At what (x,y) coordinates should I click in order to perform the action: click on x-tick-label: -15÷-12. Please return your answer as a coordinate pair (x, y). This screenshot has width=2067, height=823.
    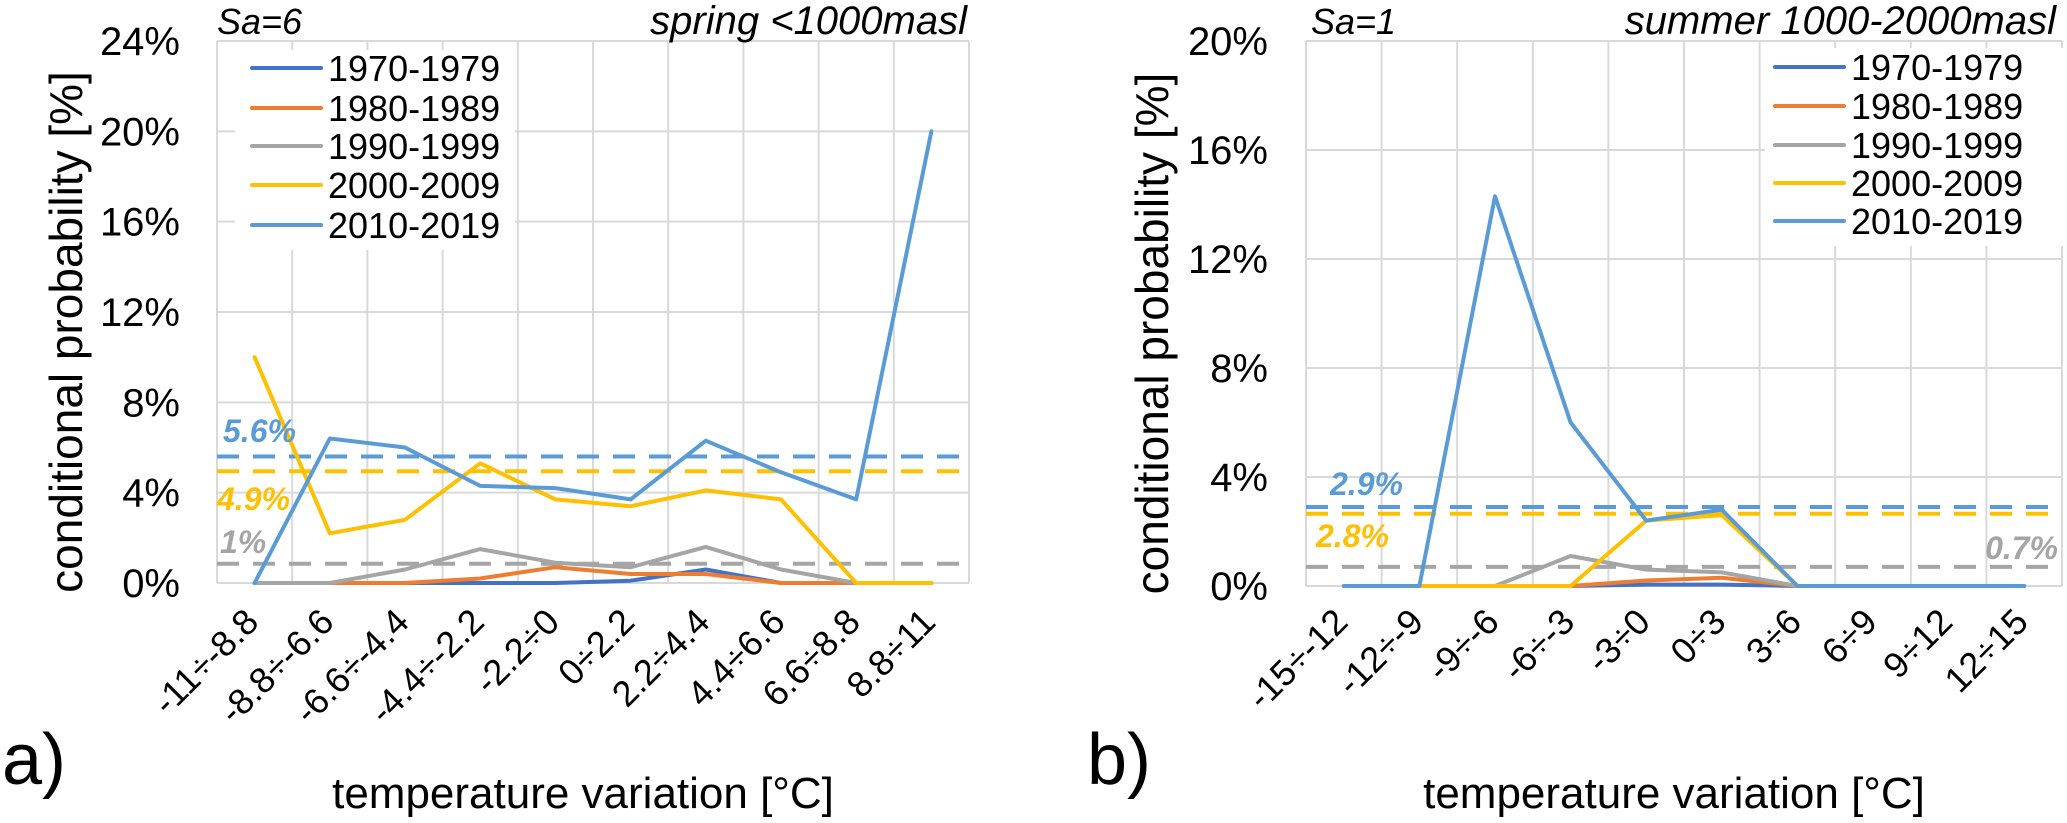
    Looking at the image, I should click on (1297, 659).